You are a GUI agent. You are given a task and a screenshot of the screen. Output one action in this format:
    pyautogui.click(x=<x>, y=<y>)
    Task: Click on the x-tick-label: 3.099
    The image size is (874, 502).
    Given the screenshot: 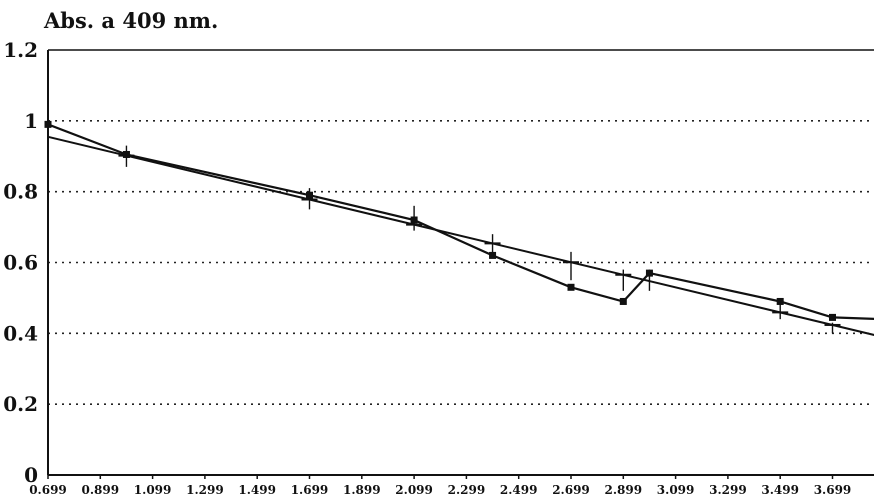 What is the action you would take?
    pyautogui.click(x=676, y=490)
    